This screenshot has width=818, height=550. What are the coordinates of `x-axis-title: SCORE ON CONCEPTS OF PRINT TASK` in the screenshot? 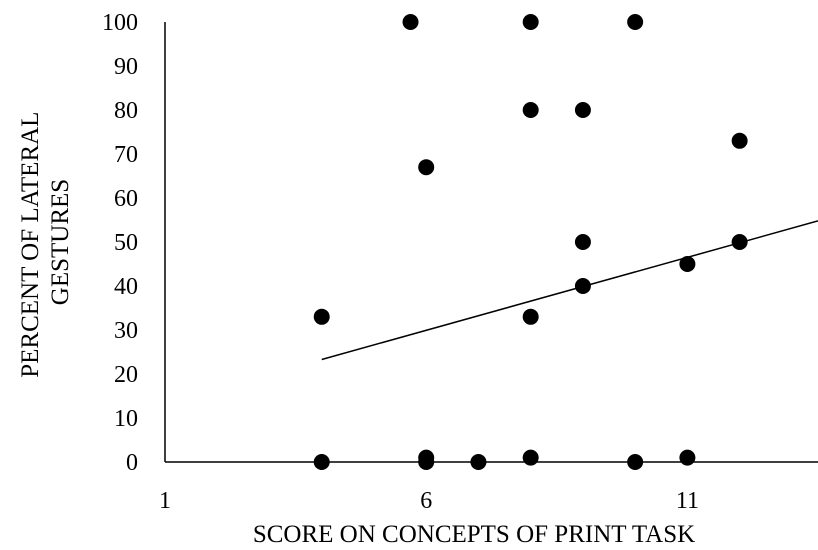 It's located at (474, 534).